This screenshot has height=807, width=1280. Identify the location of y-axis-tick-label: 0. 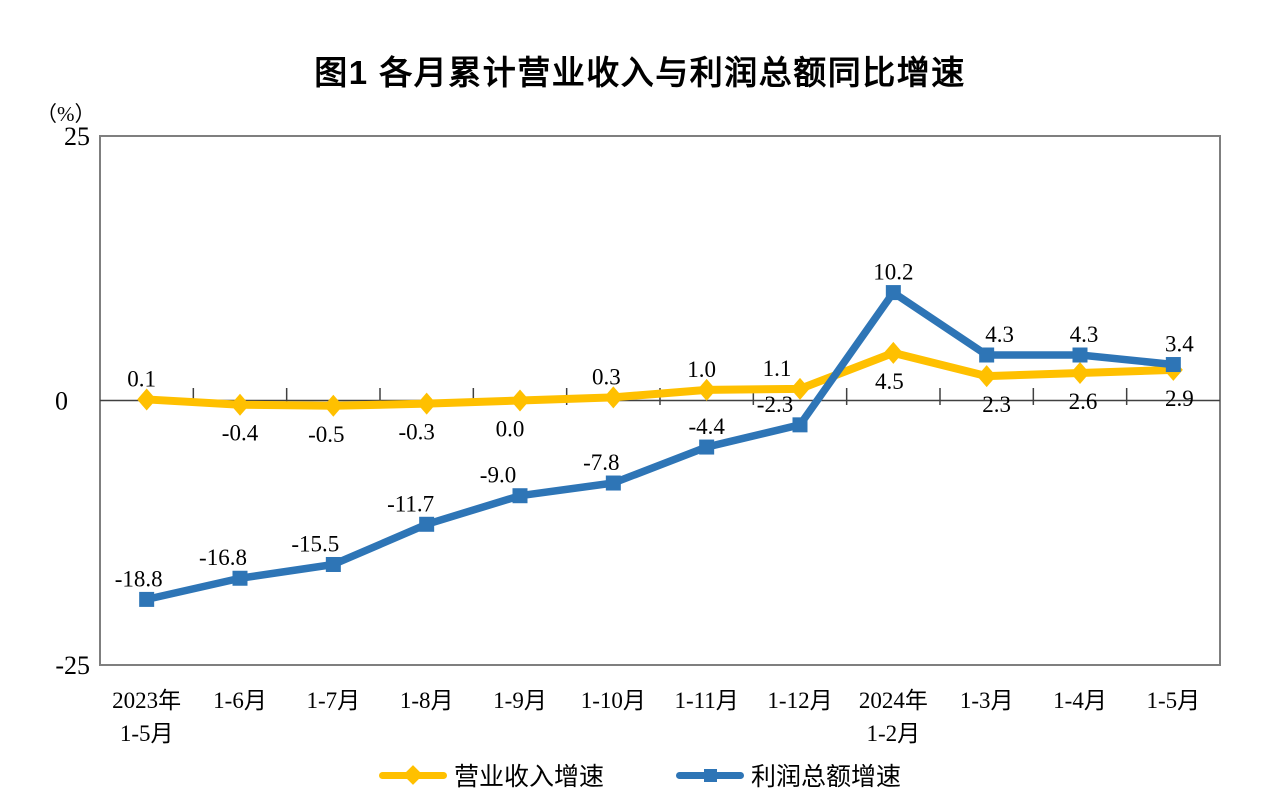
(61, 401).